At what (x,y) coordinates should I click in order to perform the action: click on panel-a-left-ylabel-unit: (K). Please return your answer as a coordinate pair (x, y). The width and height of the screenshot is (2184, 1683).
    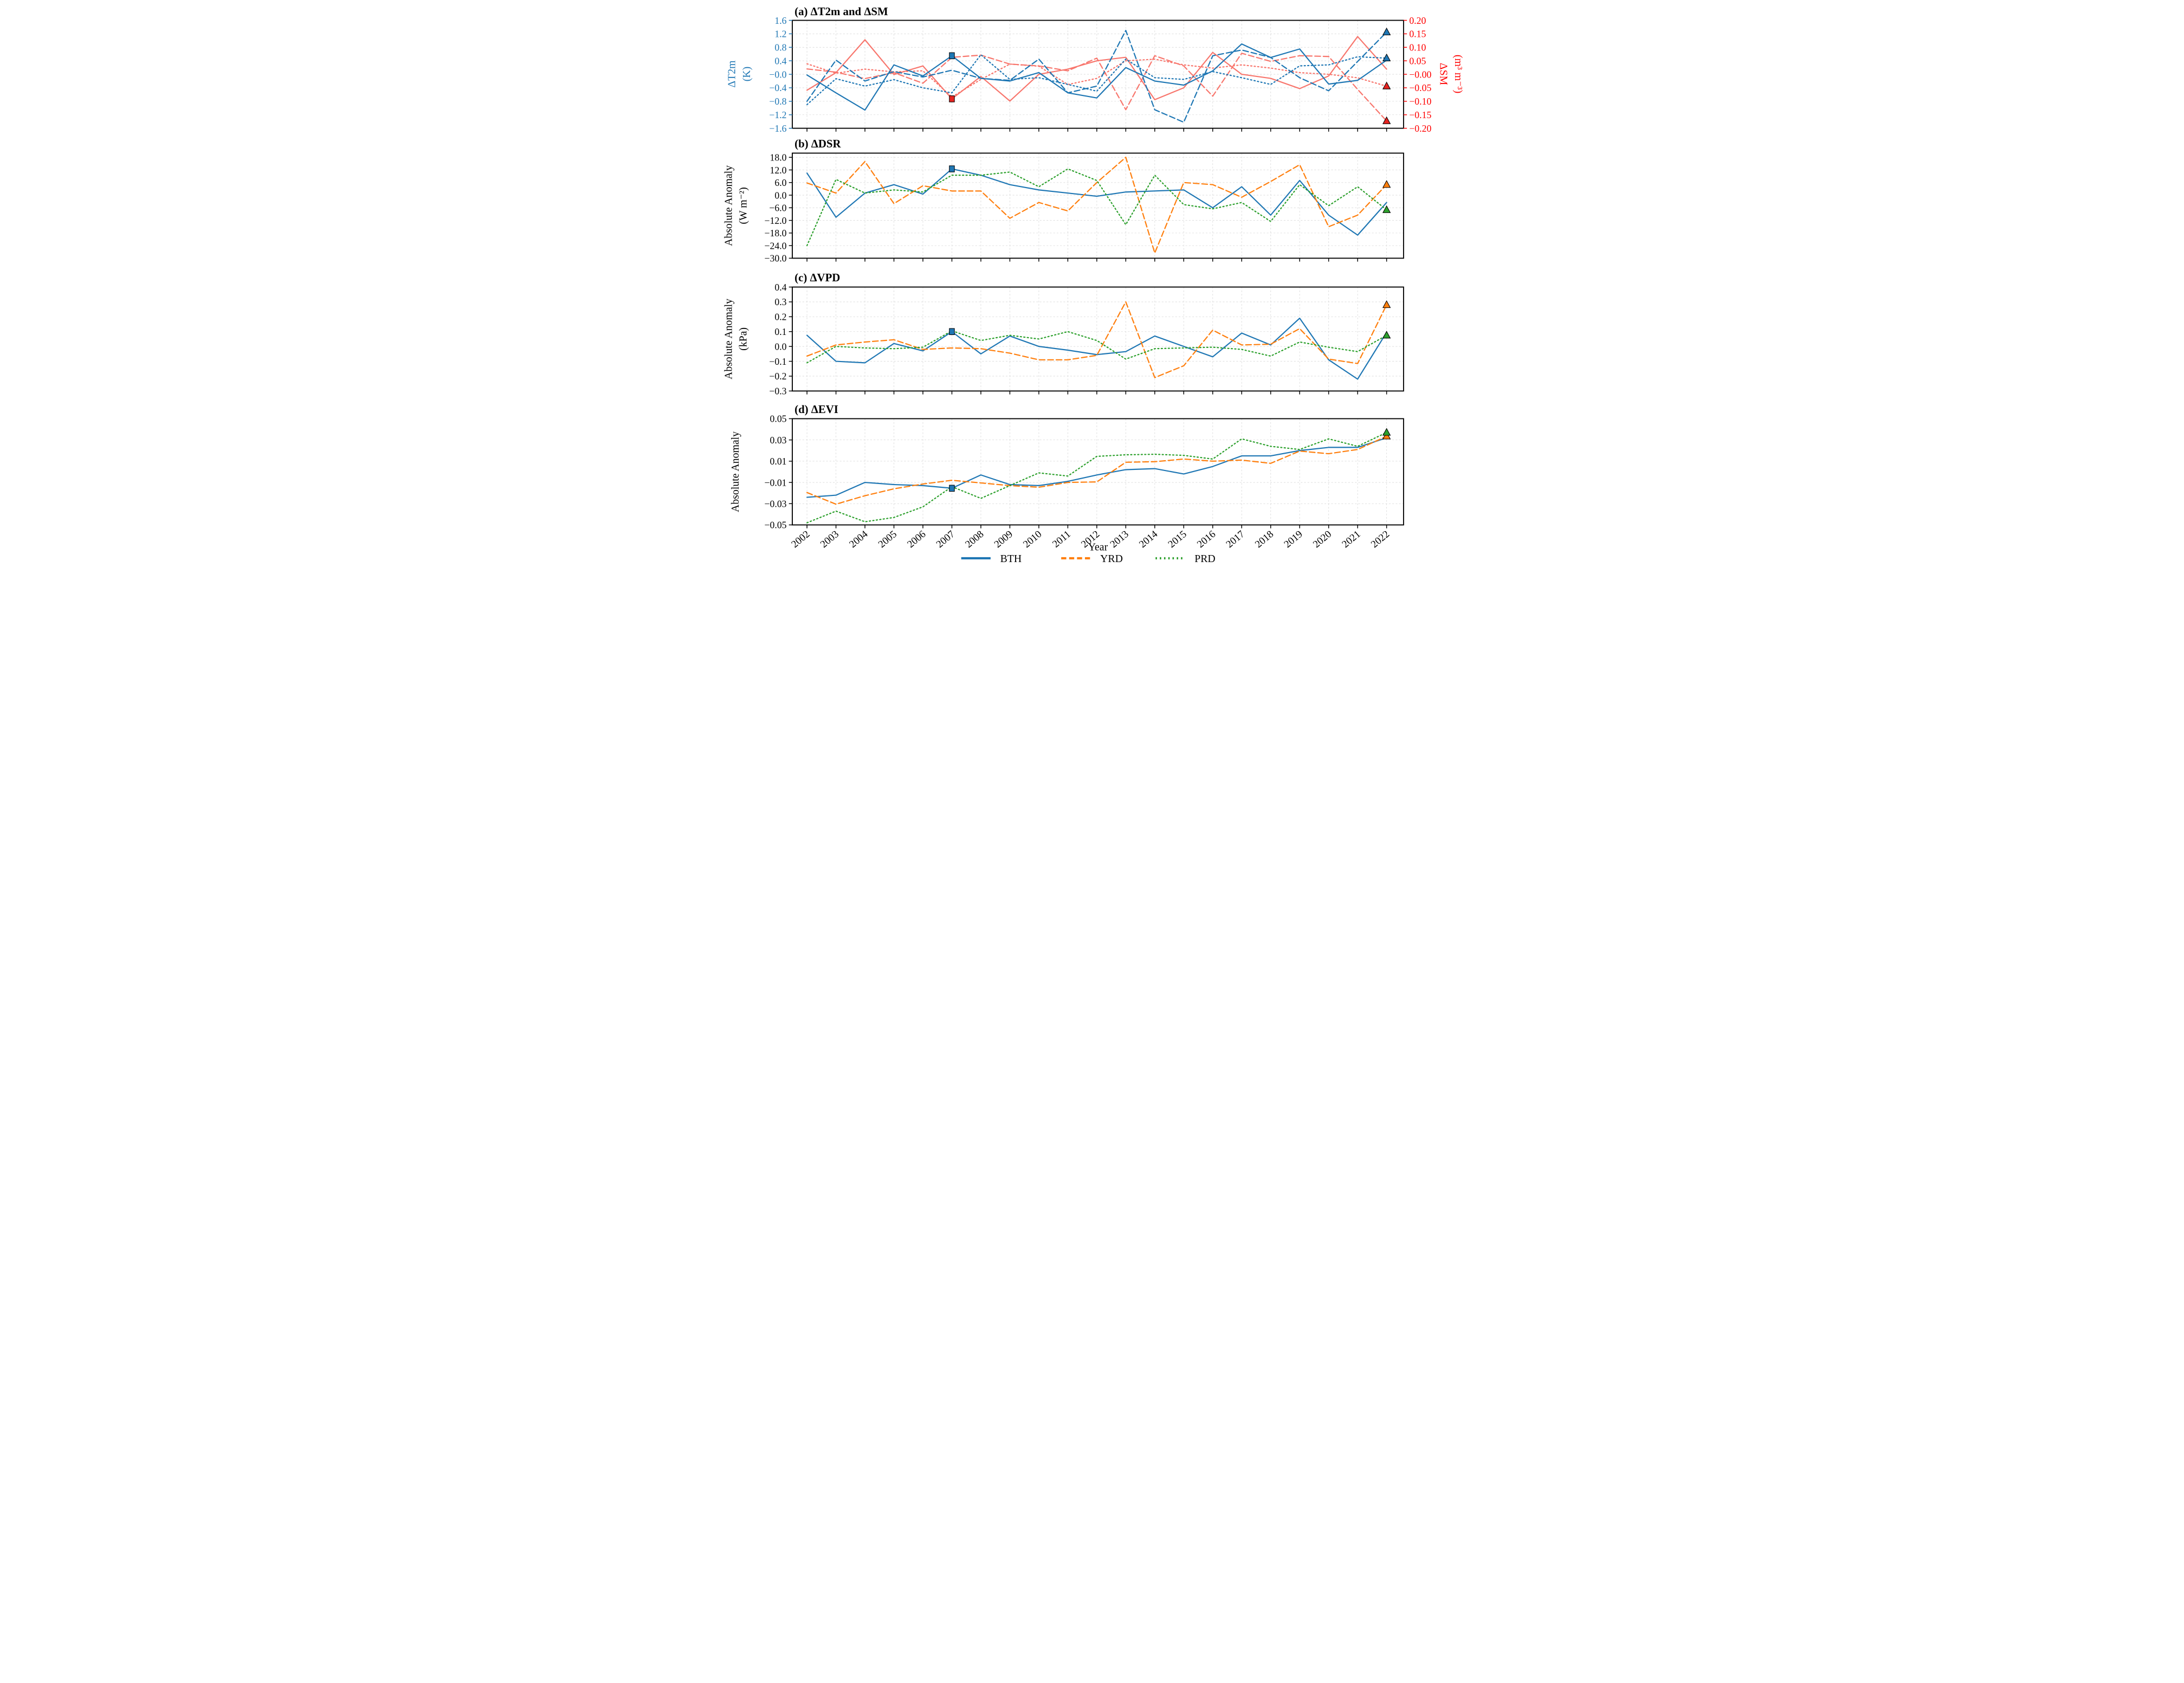
    Looking at the image, I should click on (747, 74).